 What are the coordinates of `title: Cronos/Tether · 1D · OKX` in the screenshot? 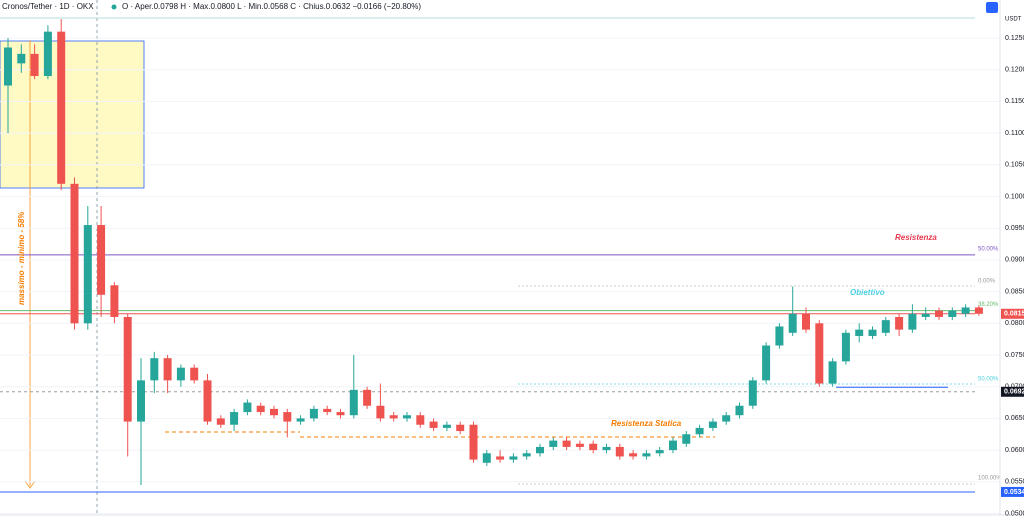 It's located at (48, 6).